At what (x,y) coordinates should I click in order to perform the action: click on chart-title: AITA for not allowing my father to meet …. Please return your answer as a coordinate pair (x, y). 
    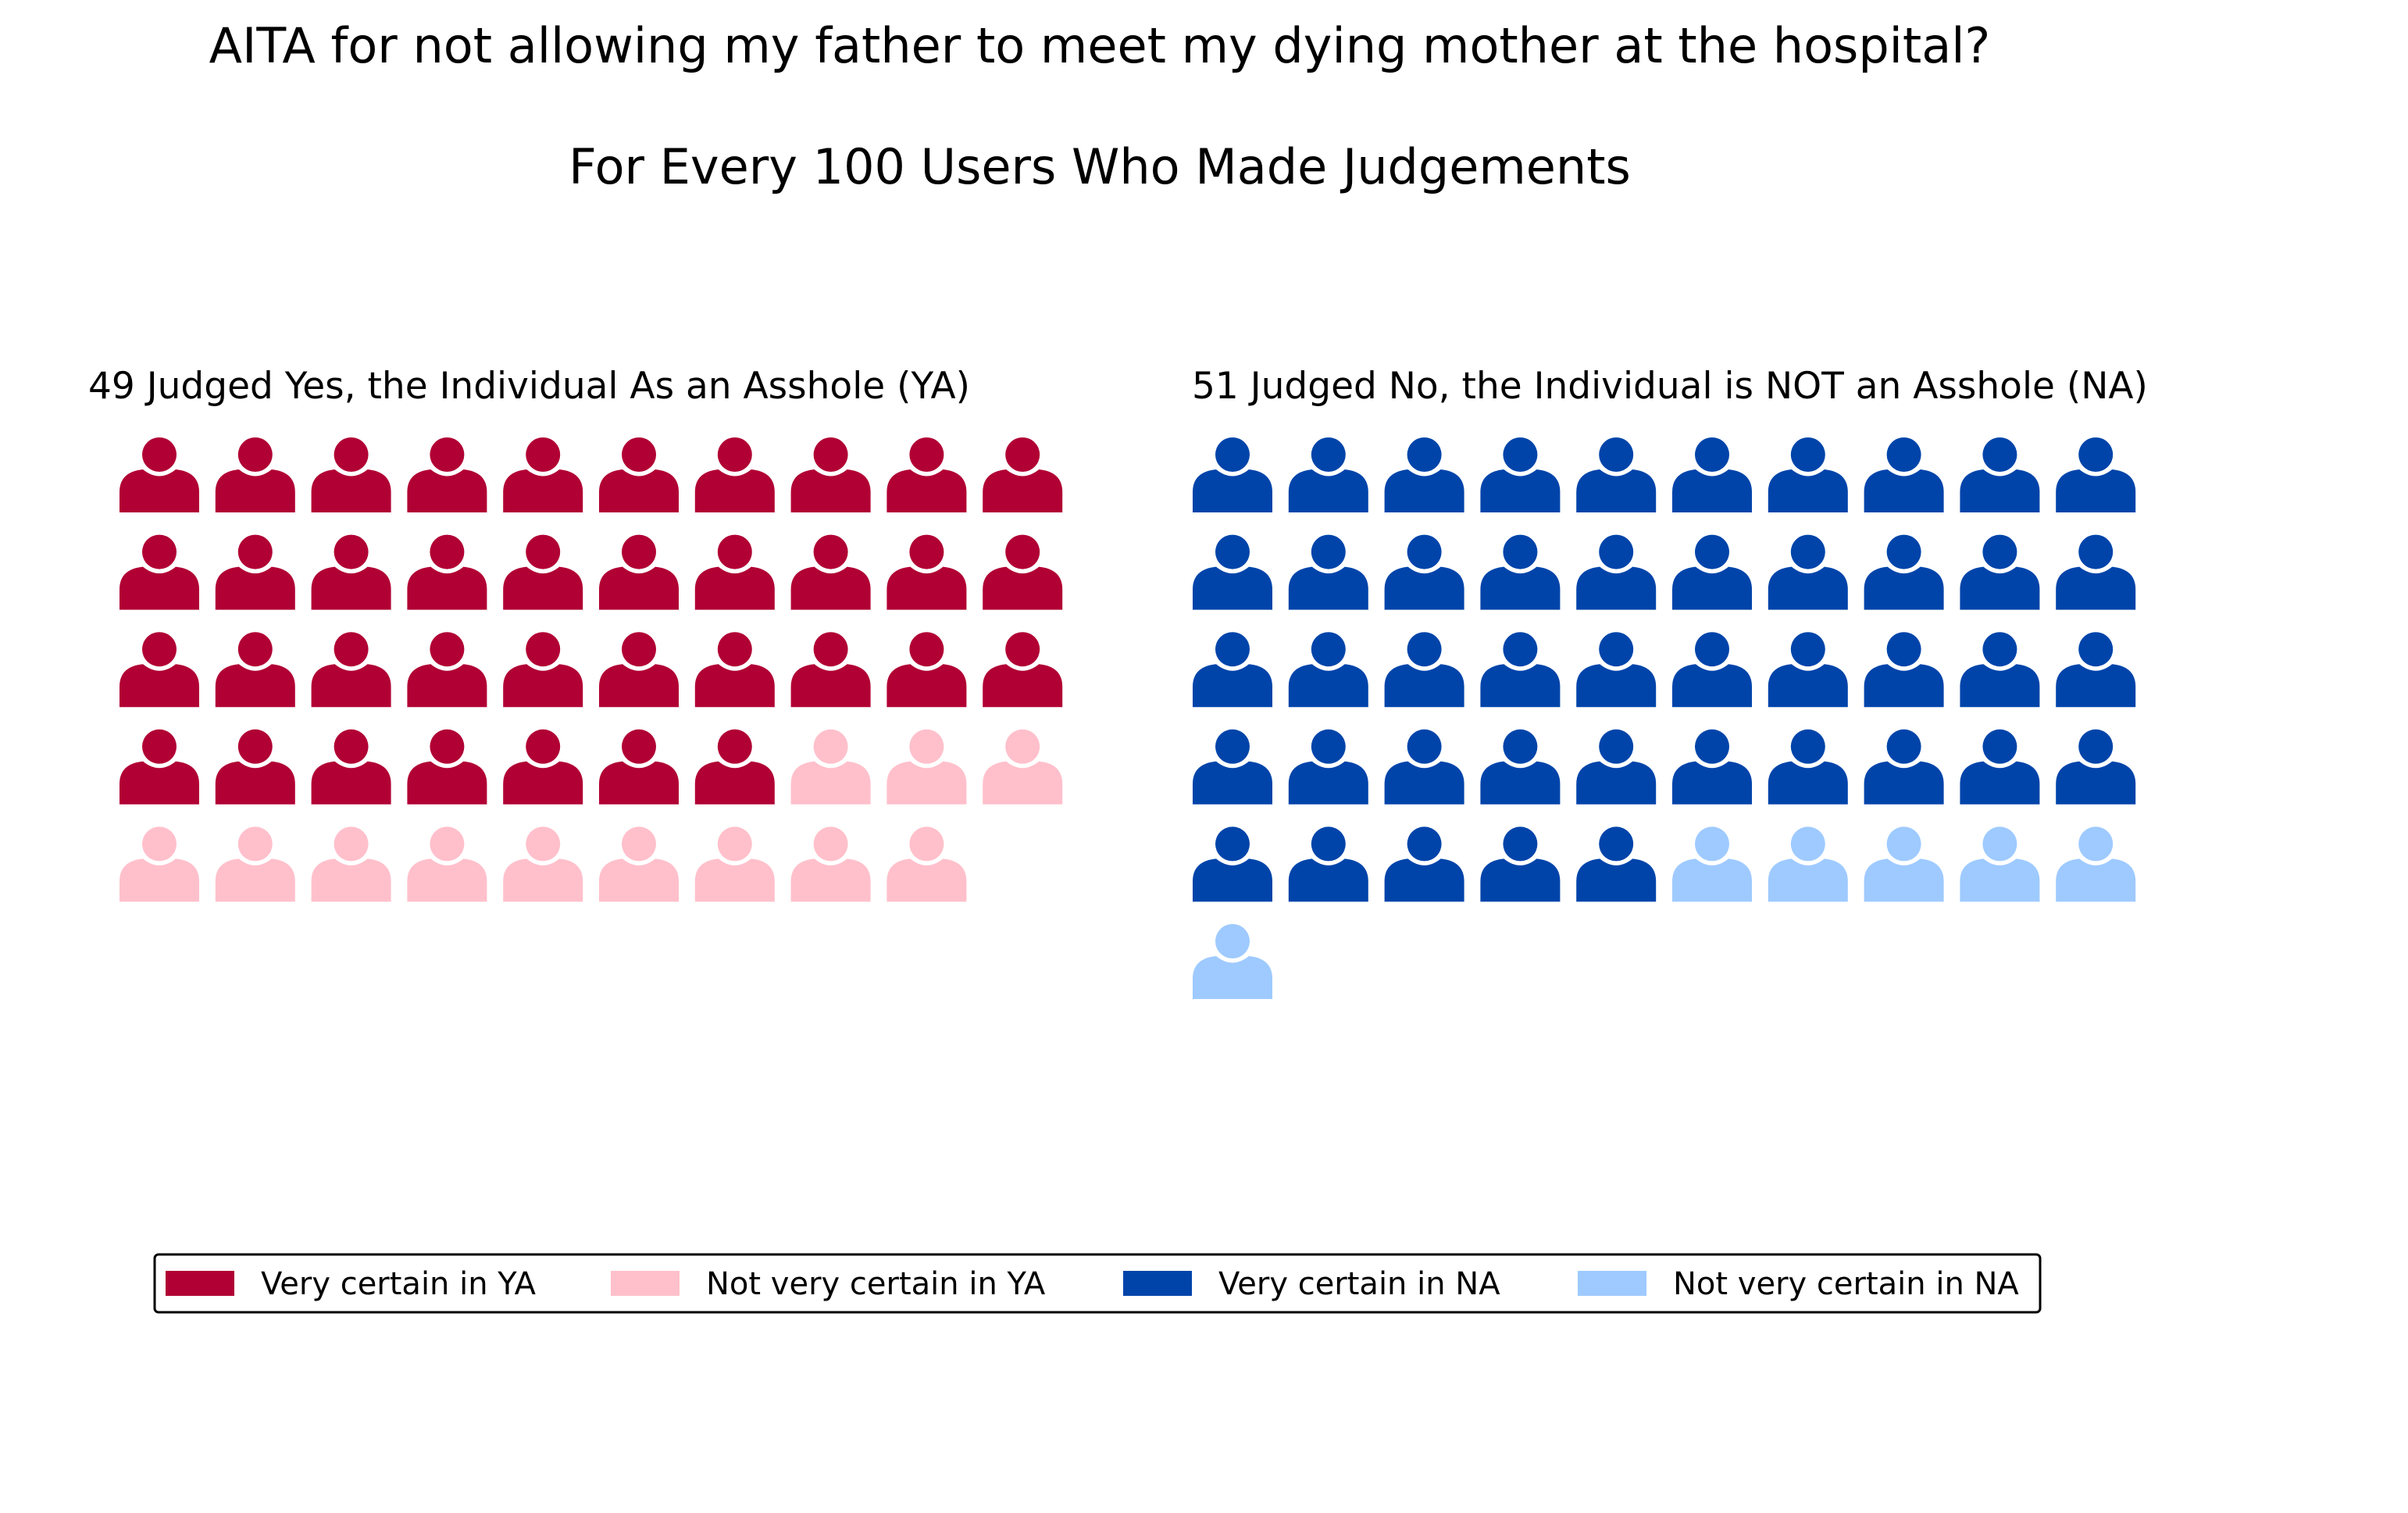
    Looking at the image, I should click on (1100, 45).